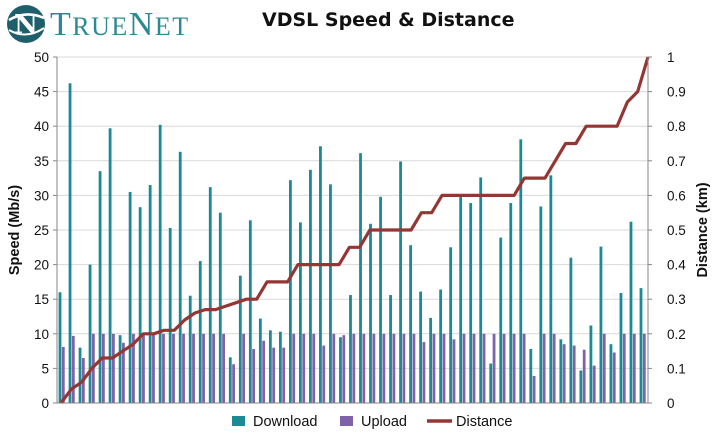 This screenshot has height=440, width=720. What do you see at coordinates (484, 422) in the screenshot?
I see `legend-label: Distance` at bounding box center [484, 422].